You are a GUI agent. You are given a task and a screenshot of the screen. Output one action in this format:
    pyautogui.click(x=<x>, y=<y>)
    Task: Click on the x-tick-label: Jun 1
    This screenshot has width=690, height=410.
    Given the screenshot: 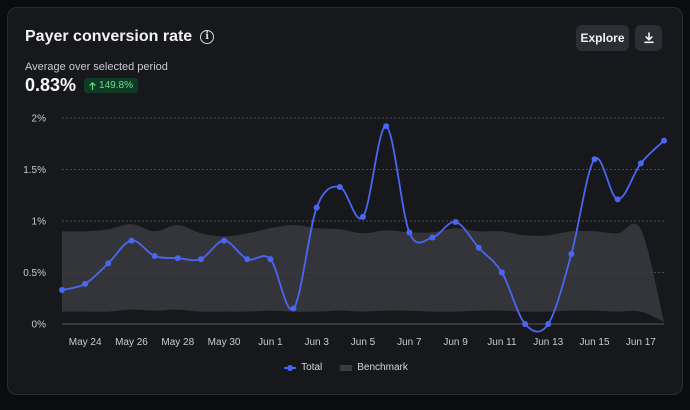 What is the action you would take?
    pyautogui.click(x=270, y=342)
    